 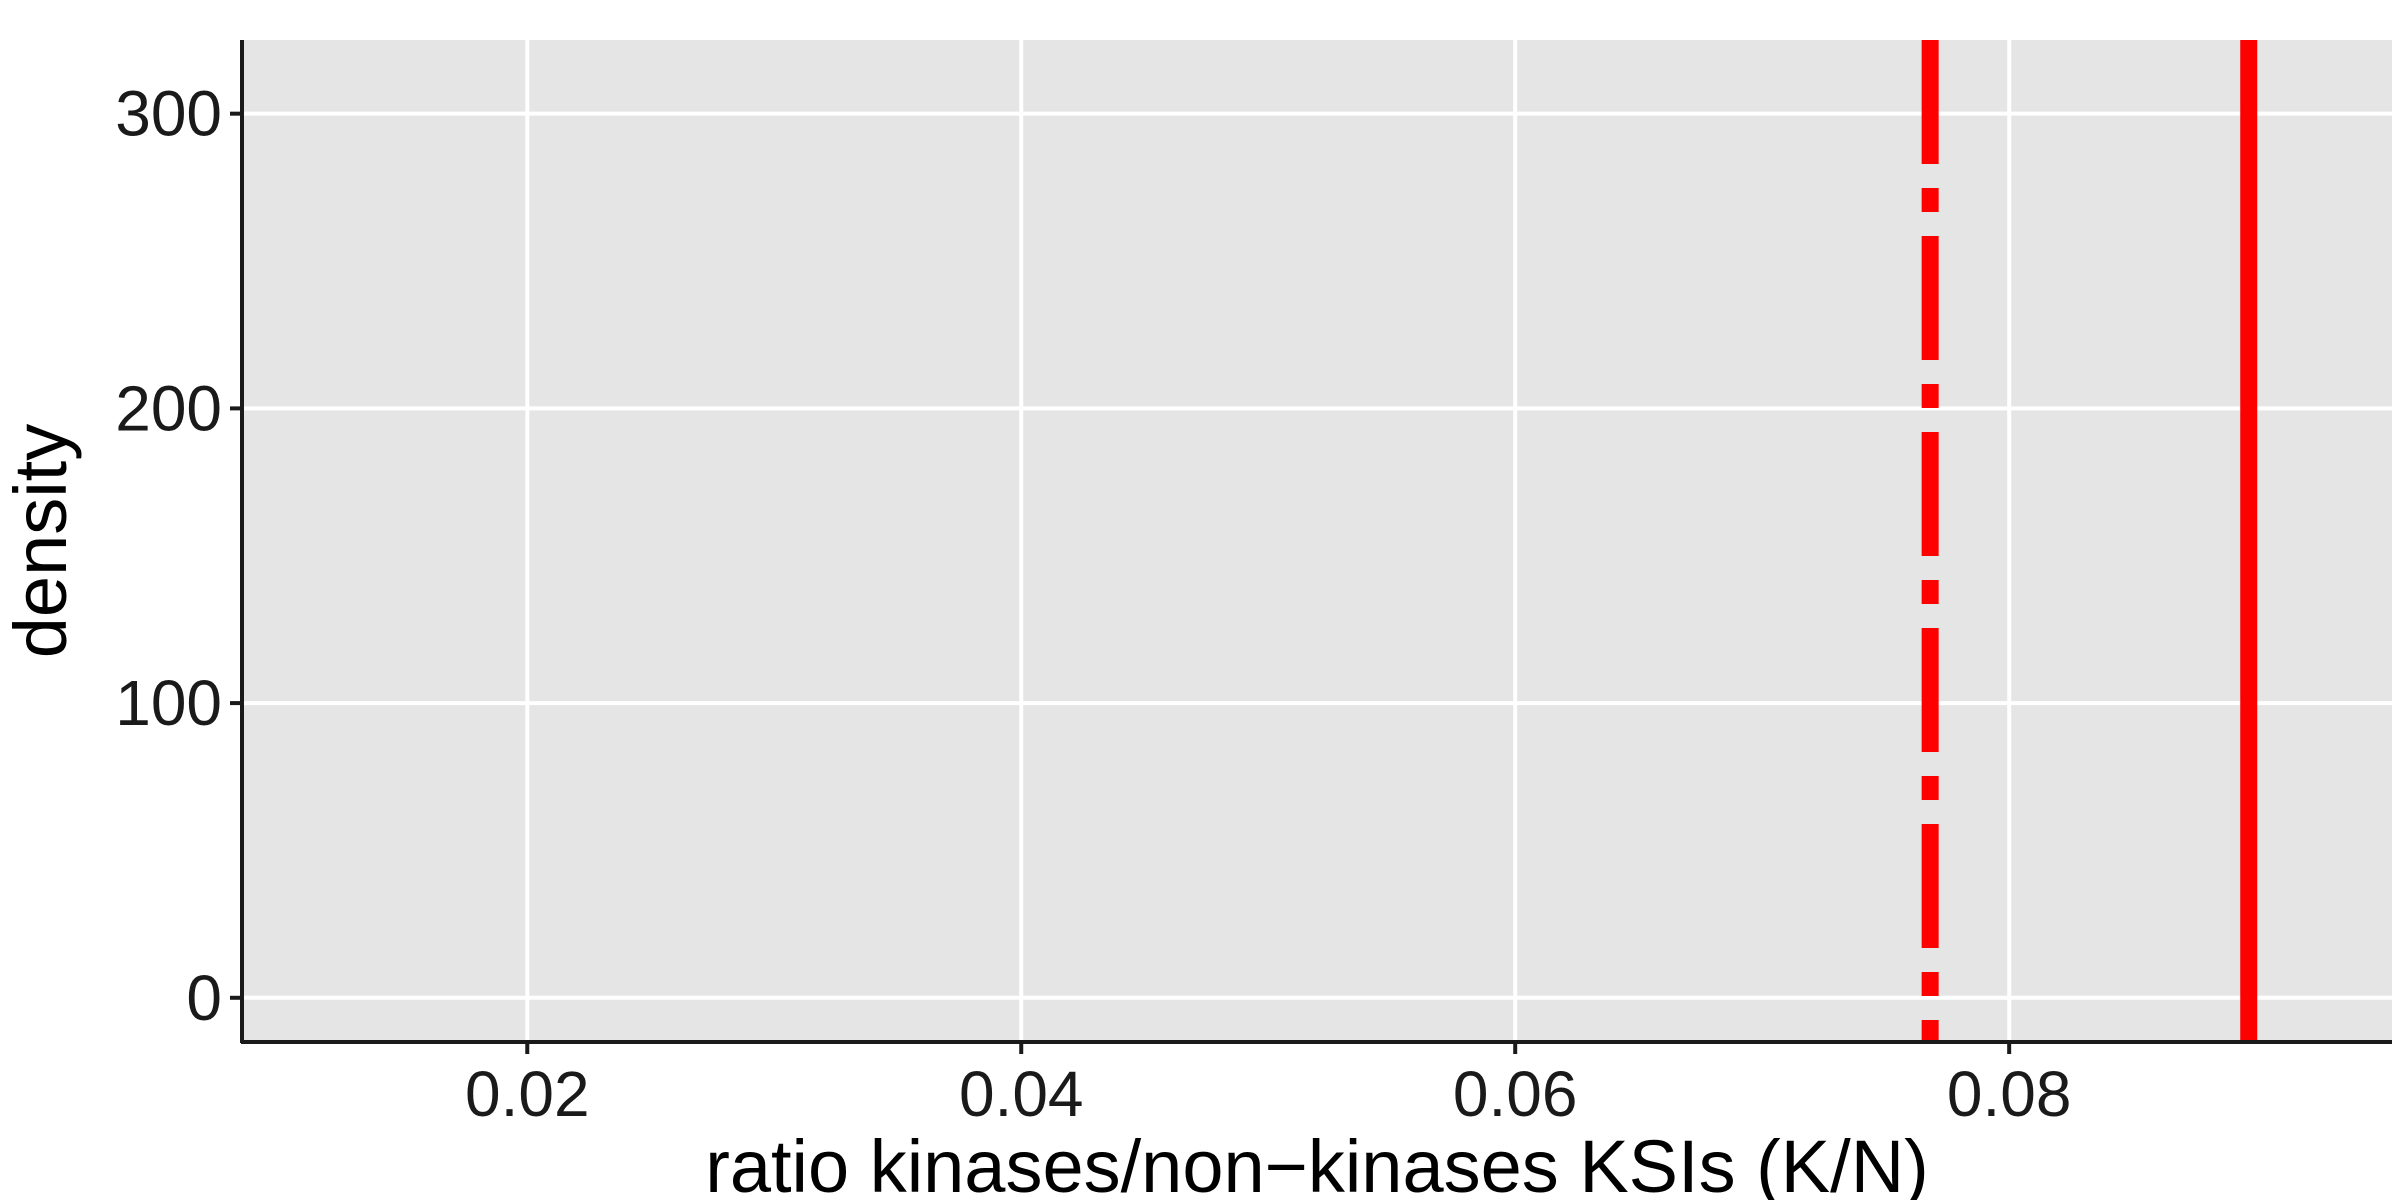 What do you see at coordinates (1021, 1094) in the screenshot?
I see `x-tick-label: 0.04` at bounding box center [1021, 1094].